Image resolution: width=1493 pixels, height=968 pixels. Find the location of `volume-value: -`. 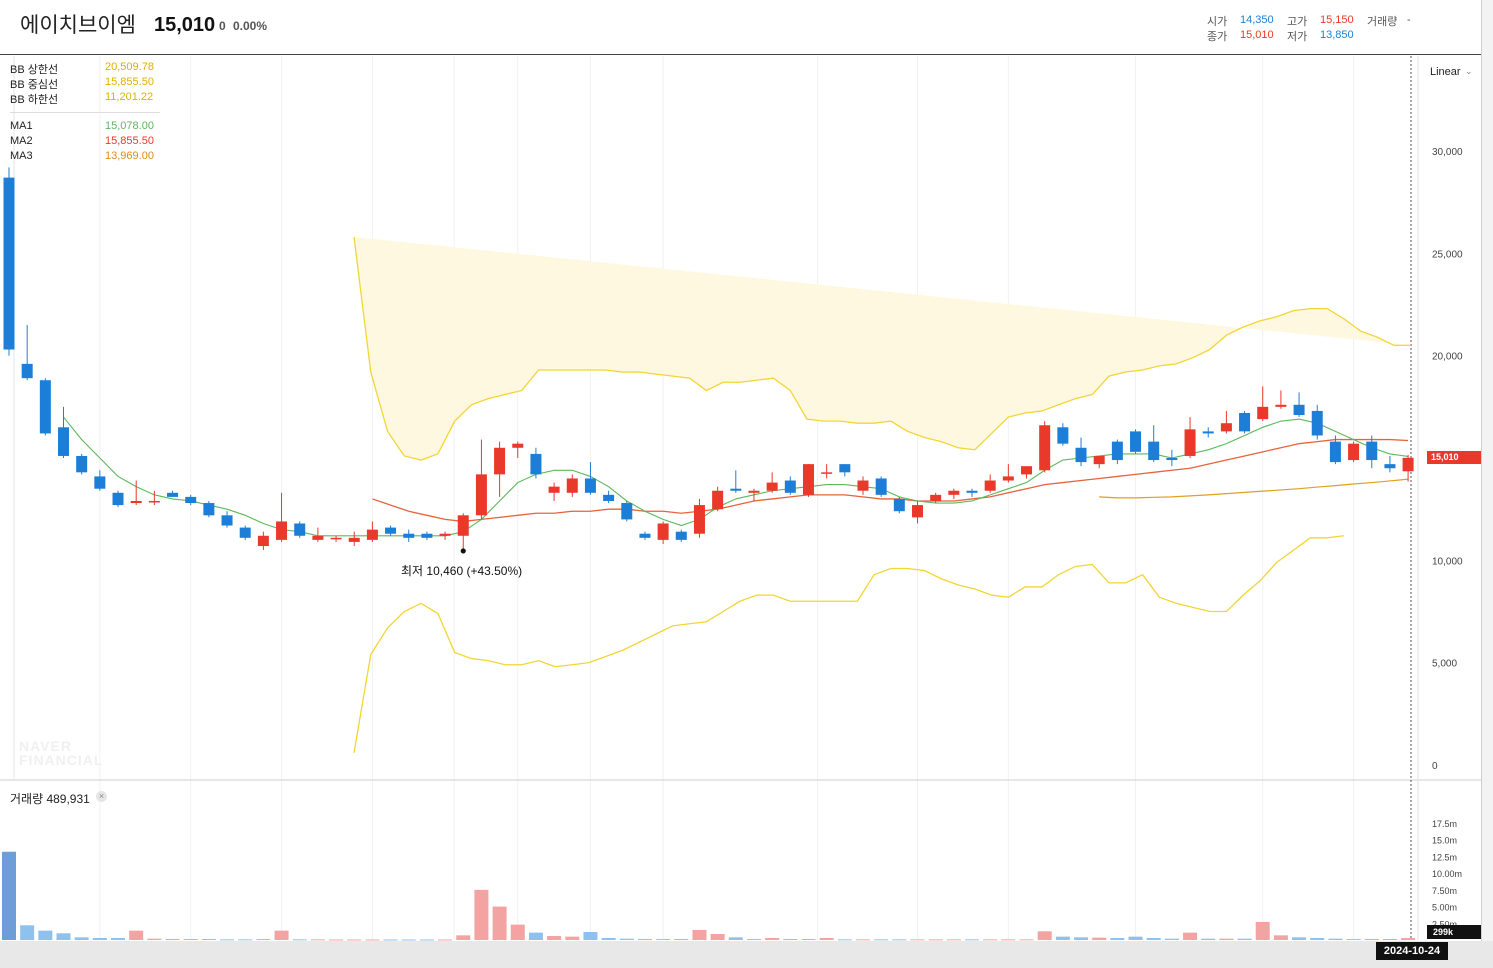

volume-value: - is located at coordinates (1409, 20).